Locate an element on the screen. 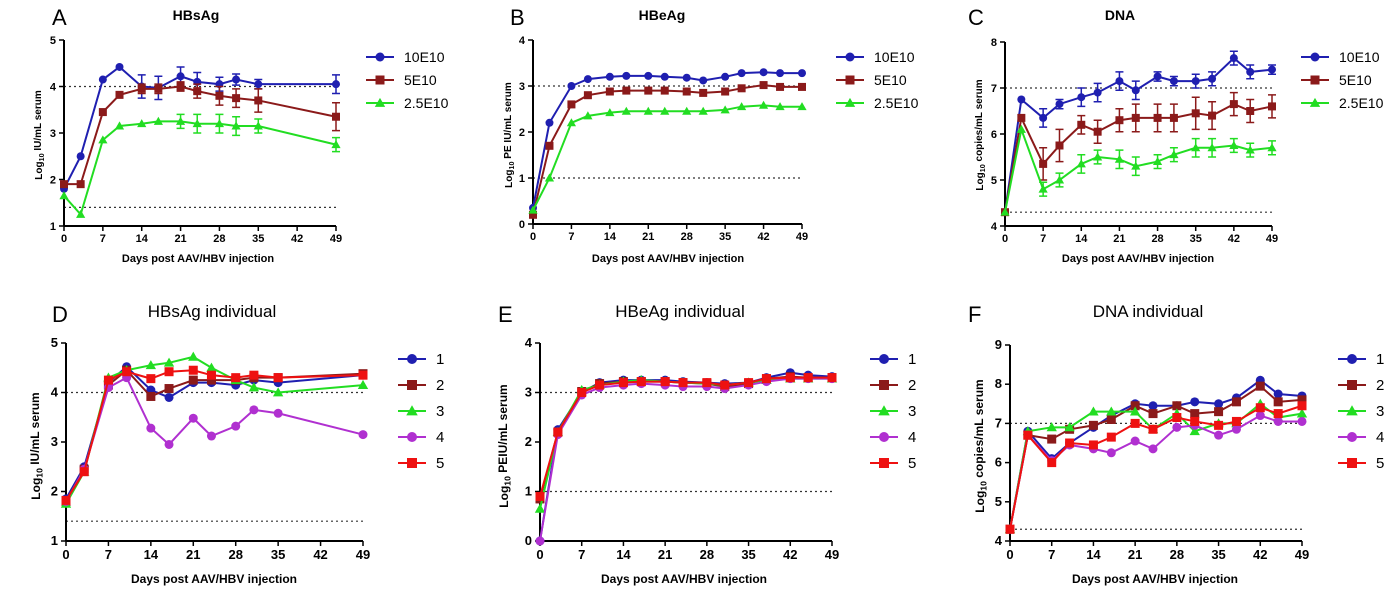  panel-a-title: HBsAg is located at coordinates (196, 15).